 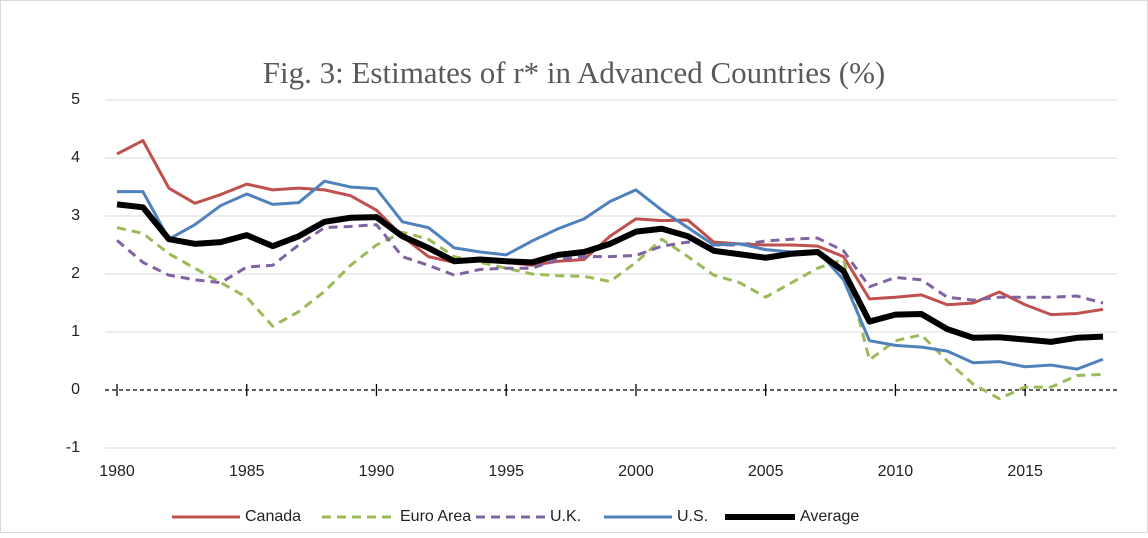 What do you see at coordinates (73, 447) in the screenshot?
I see `y-tick-label: -1` at bounding box center [73, 447].